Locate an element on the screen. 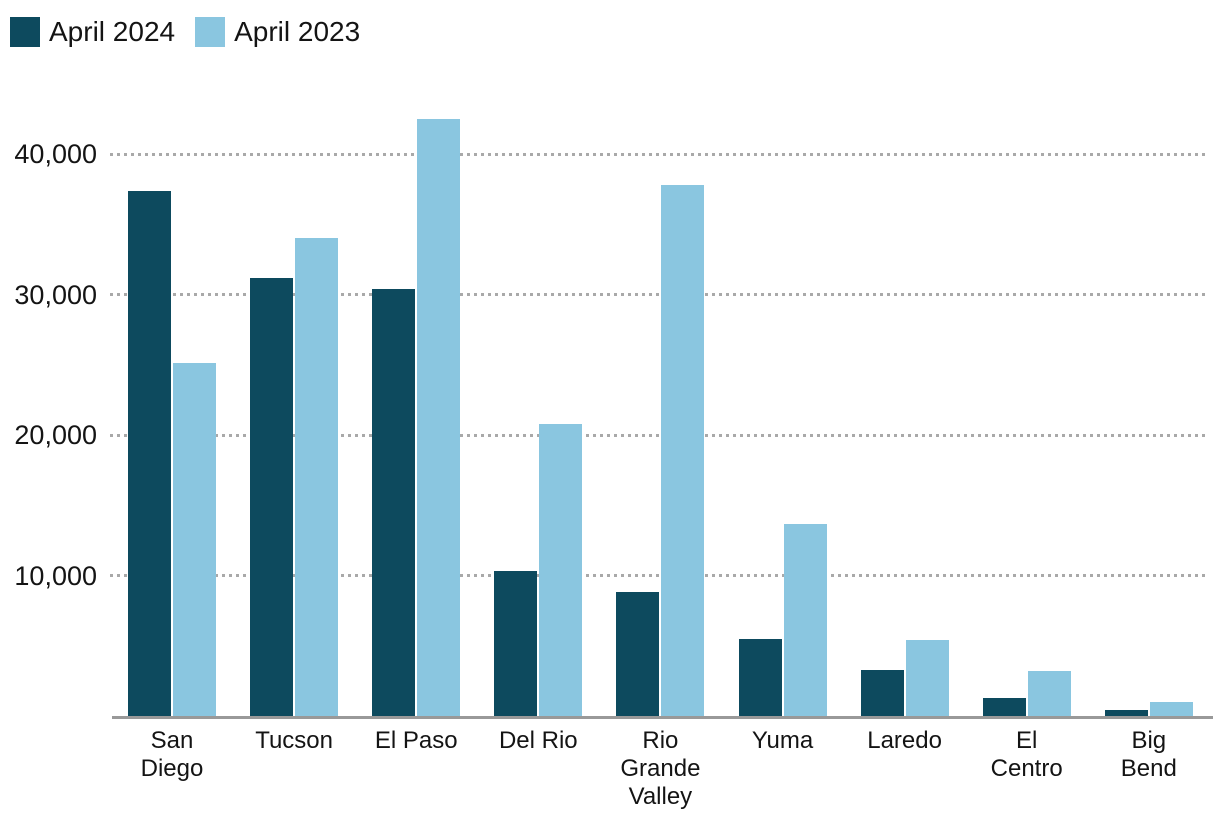  bar-april-2024-tucson is located at coordinates (272, 496).